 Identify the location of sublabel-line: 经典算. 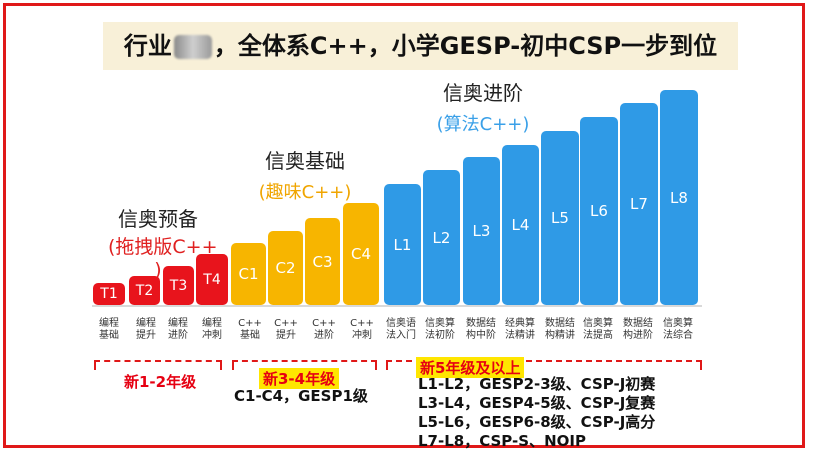
(520, 323).